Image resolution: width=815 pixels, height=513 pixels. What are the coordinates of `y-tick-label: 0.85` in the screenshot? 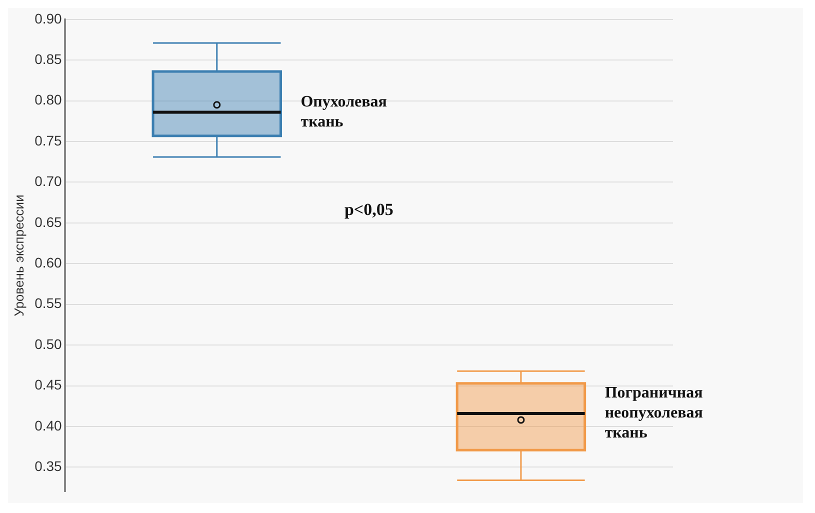 It's located at (48, 58).